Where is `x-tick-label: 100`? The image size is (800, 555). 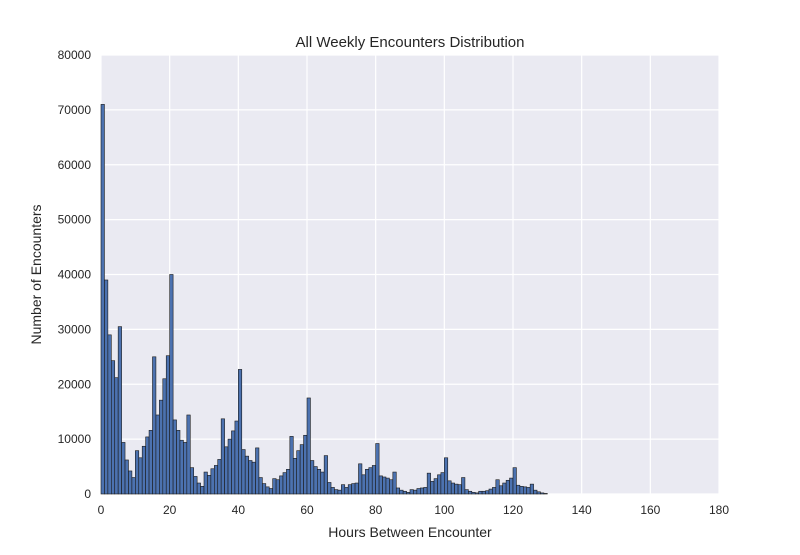 x-tick-label: 100 is located at coordinates (444, 510).